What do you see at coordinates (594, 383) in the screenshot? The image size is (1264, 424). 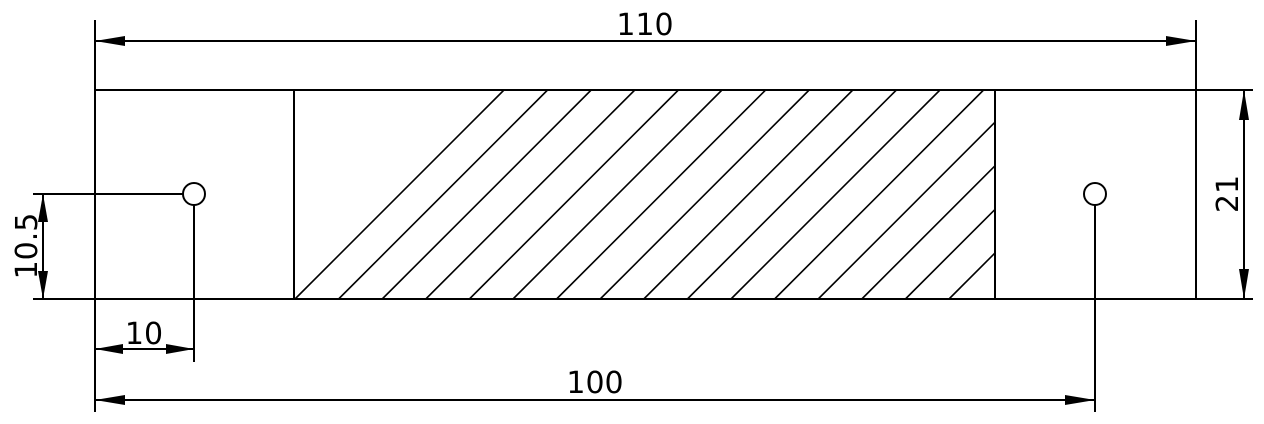 I see `dimension-text-100: 100` at bounding box center [594, 383].